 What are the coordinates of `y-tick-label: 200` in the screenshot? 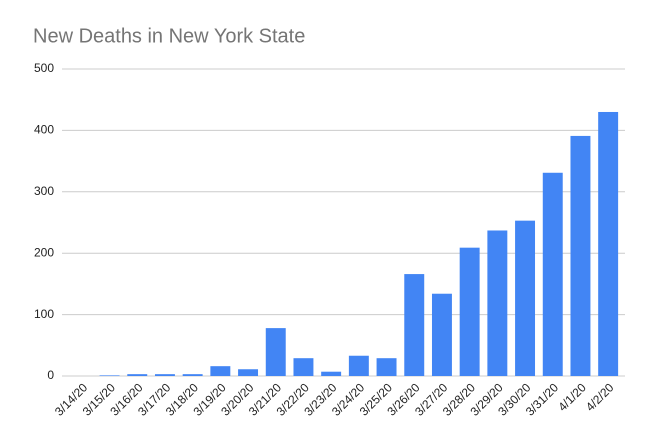 It's located at (44, 252).